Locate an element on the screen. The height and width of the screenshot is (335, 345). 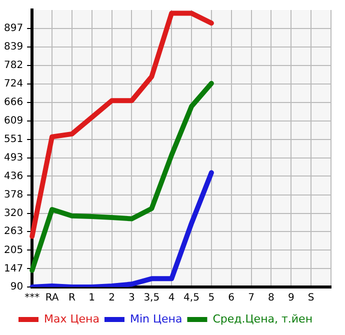
y-tick-label: 320 is located at coordinates (14, 213).